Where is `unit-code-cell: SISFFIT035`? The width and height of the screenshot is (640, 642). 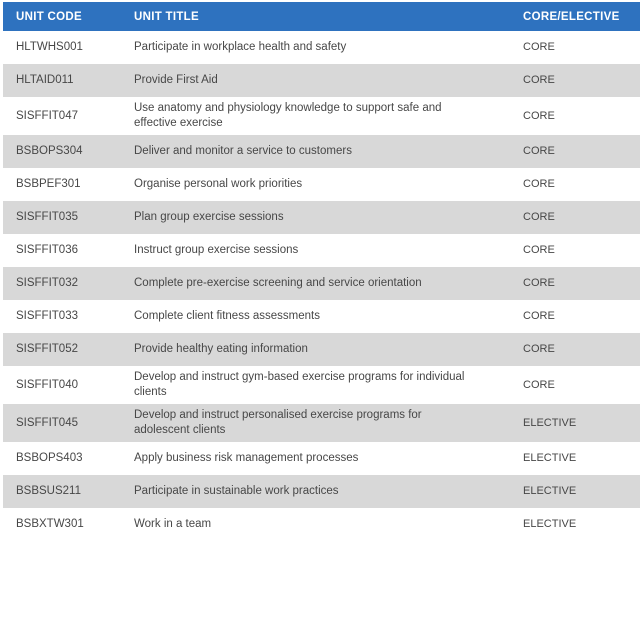 unit-code-cell: SISFFIT035 is located at coordinates (47, 217).